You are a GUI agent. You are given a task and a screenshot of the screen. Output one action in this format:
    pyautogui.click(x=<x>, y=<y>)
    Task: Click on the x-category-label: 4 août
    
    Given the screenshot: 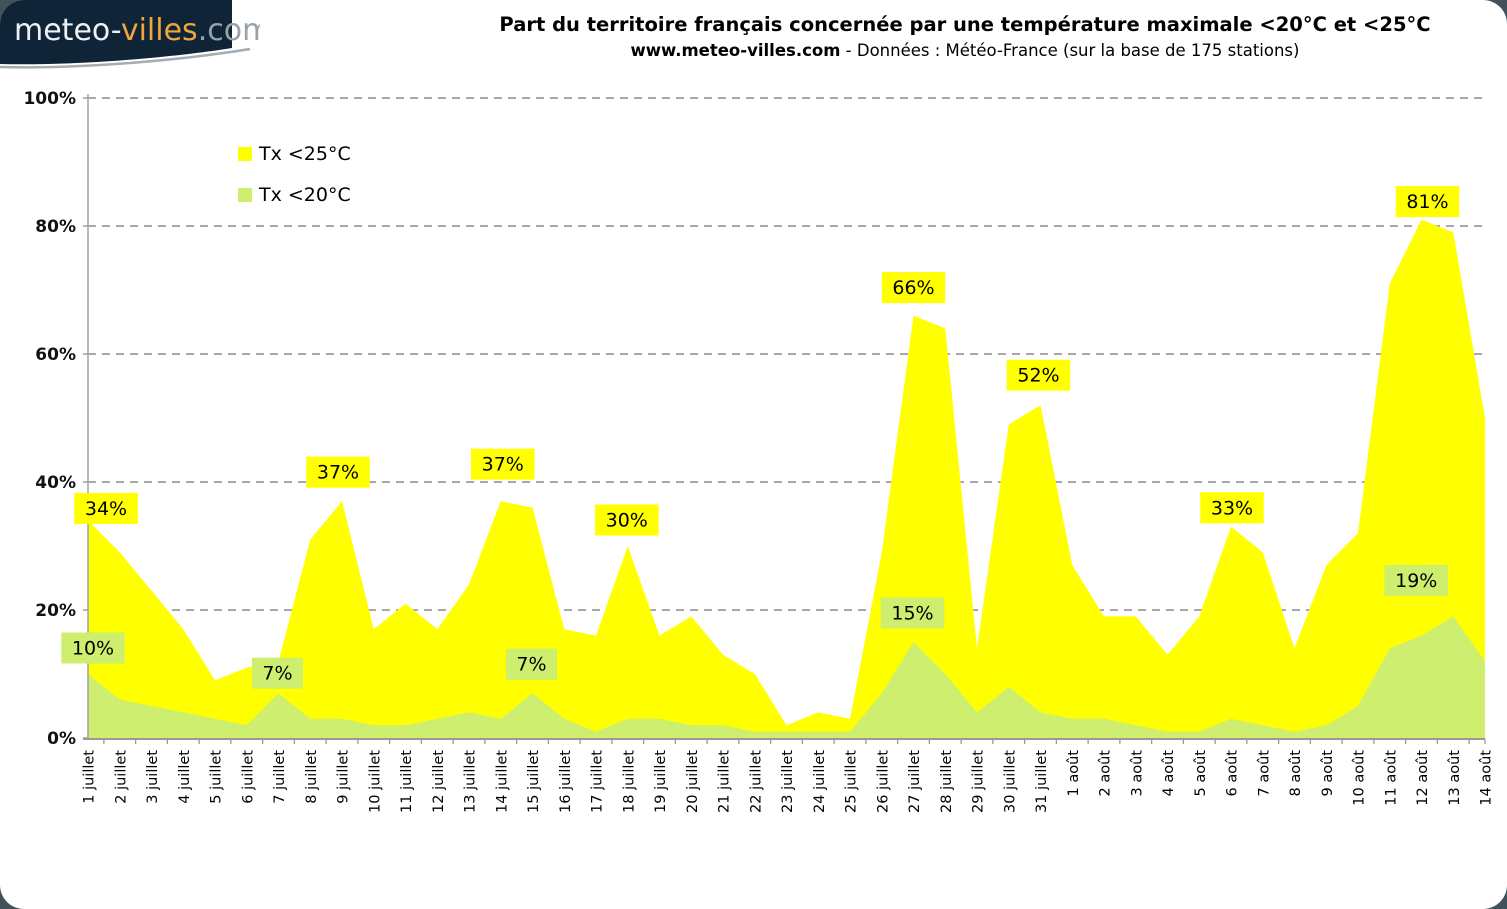 What is the action you would take?
    pyautogui.click(x=1169, y=773)
    